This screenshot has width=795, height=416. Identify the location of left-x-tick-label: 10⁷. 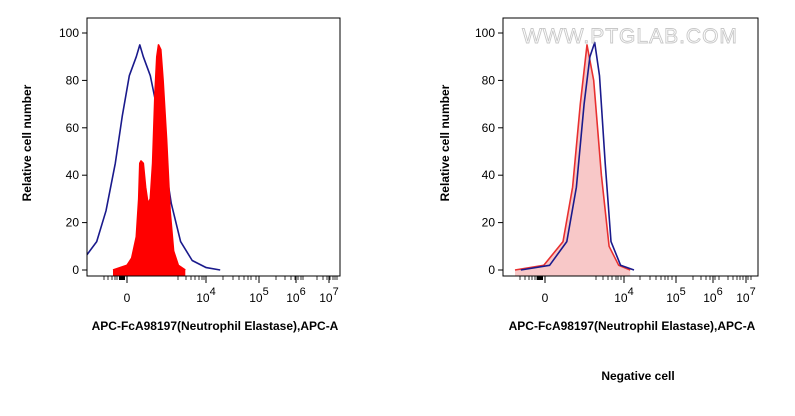
(328, 295).